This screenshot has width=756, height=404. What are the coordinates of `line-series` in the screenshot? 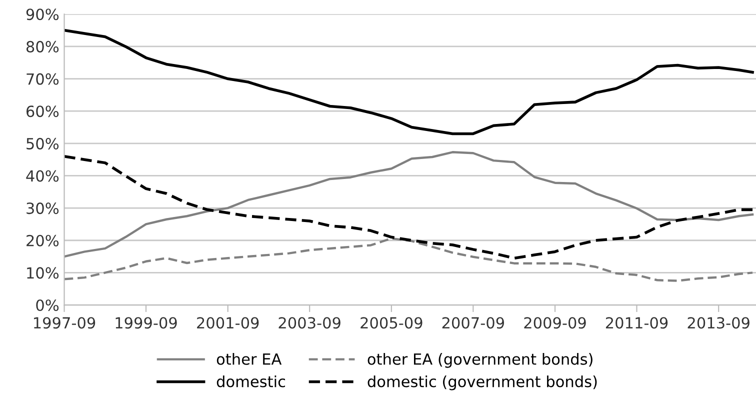 It's located at (409, 259).